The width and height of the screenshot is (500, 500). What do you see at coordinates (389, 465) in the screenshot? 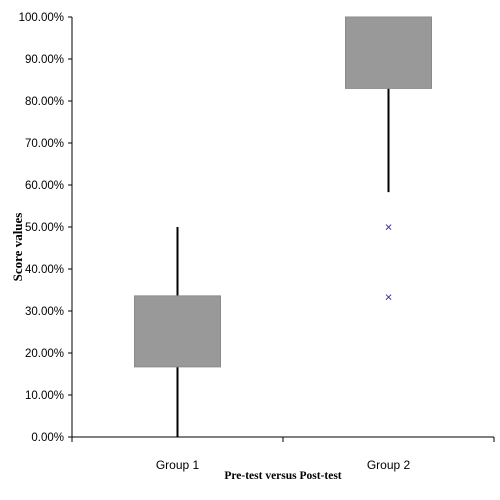
I see `x-category-label: Group 2` at bounding box center [389, 465].